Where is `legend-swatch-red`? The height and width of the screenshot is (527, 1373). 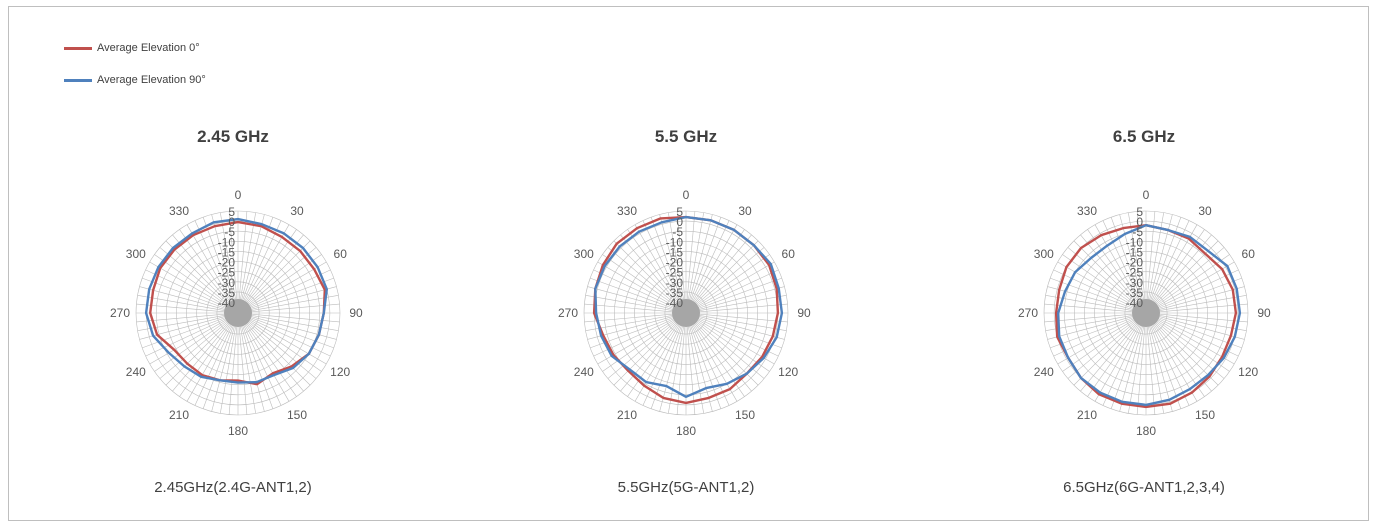 legend-swatch-red is located at coordinates (78, 48).